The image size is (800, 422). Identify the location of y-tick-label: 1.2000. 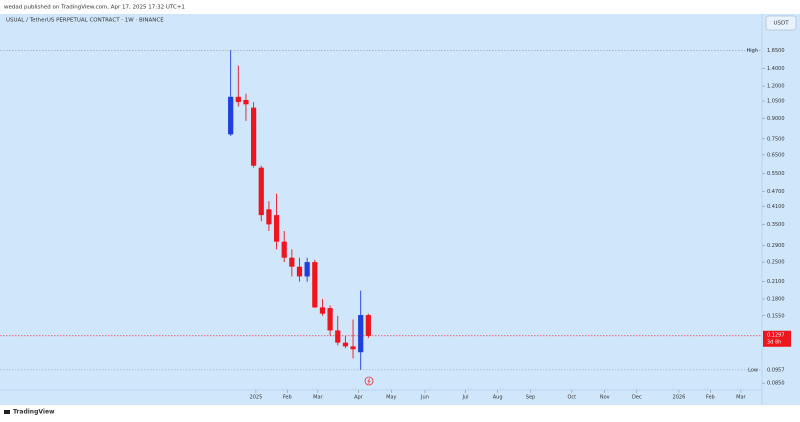
(776, 87).